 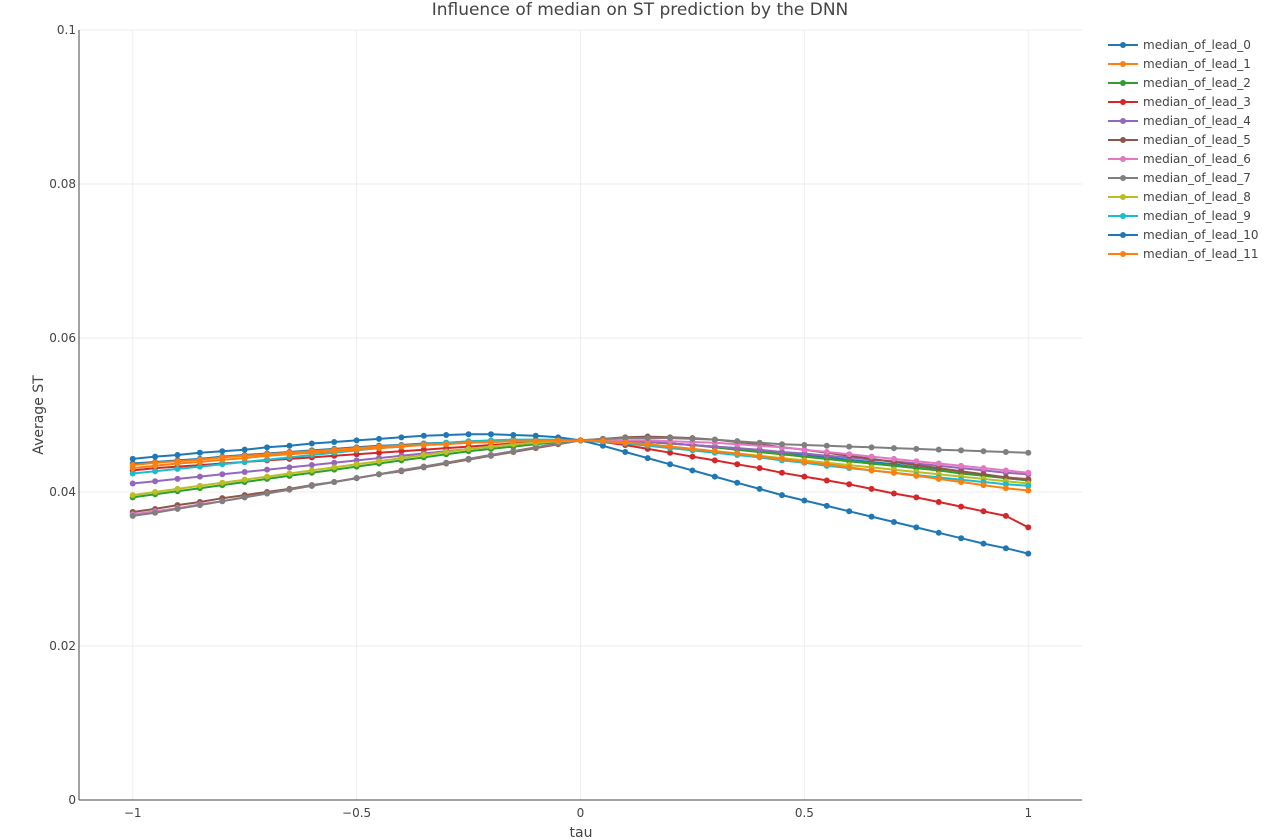 I want to click on legend-item: median_of_lead_0, so click(x=1179, y=45).